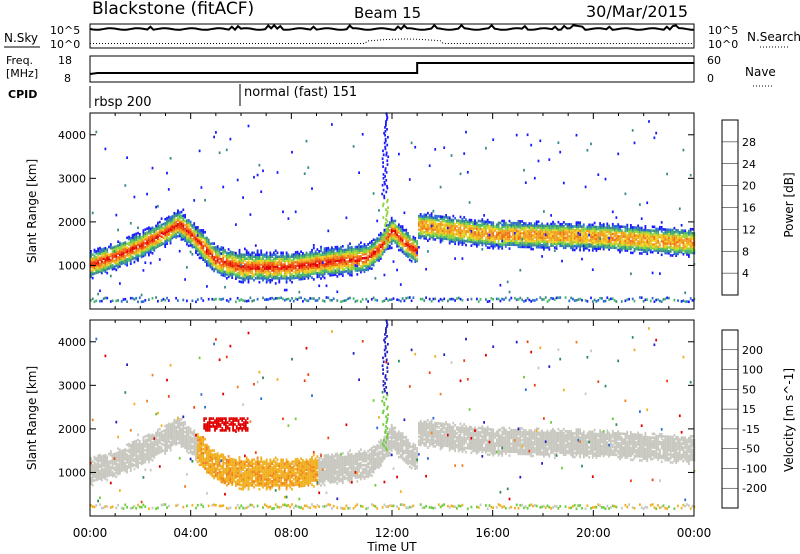 The image size is (800, 554). What do you see at coordinates (125, 392) in the screenshot?
I see `velocity-scatter` at bounding box center [125, 392].